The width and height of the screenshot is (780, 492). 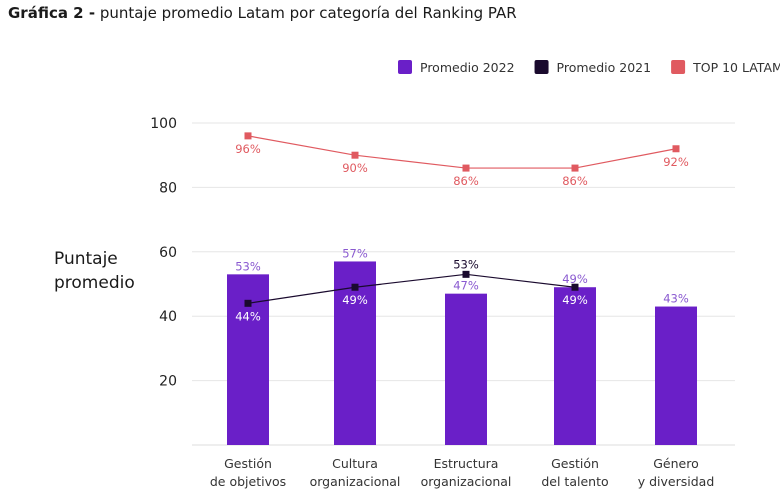 I want to click on y-tick-label: 80, so click(x=168, y=188).